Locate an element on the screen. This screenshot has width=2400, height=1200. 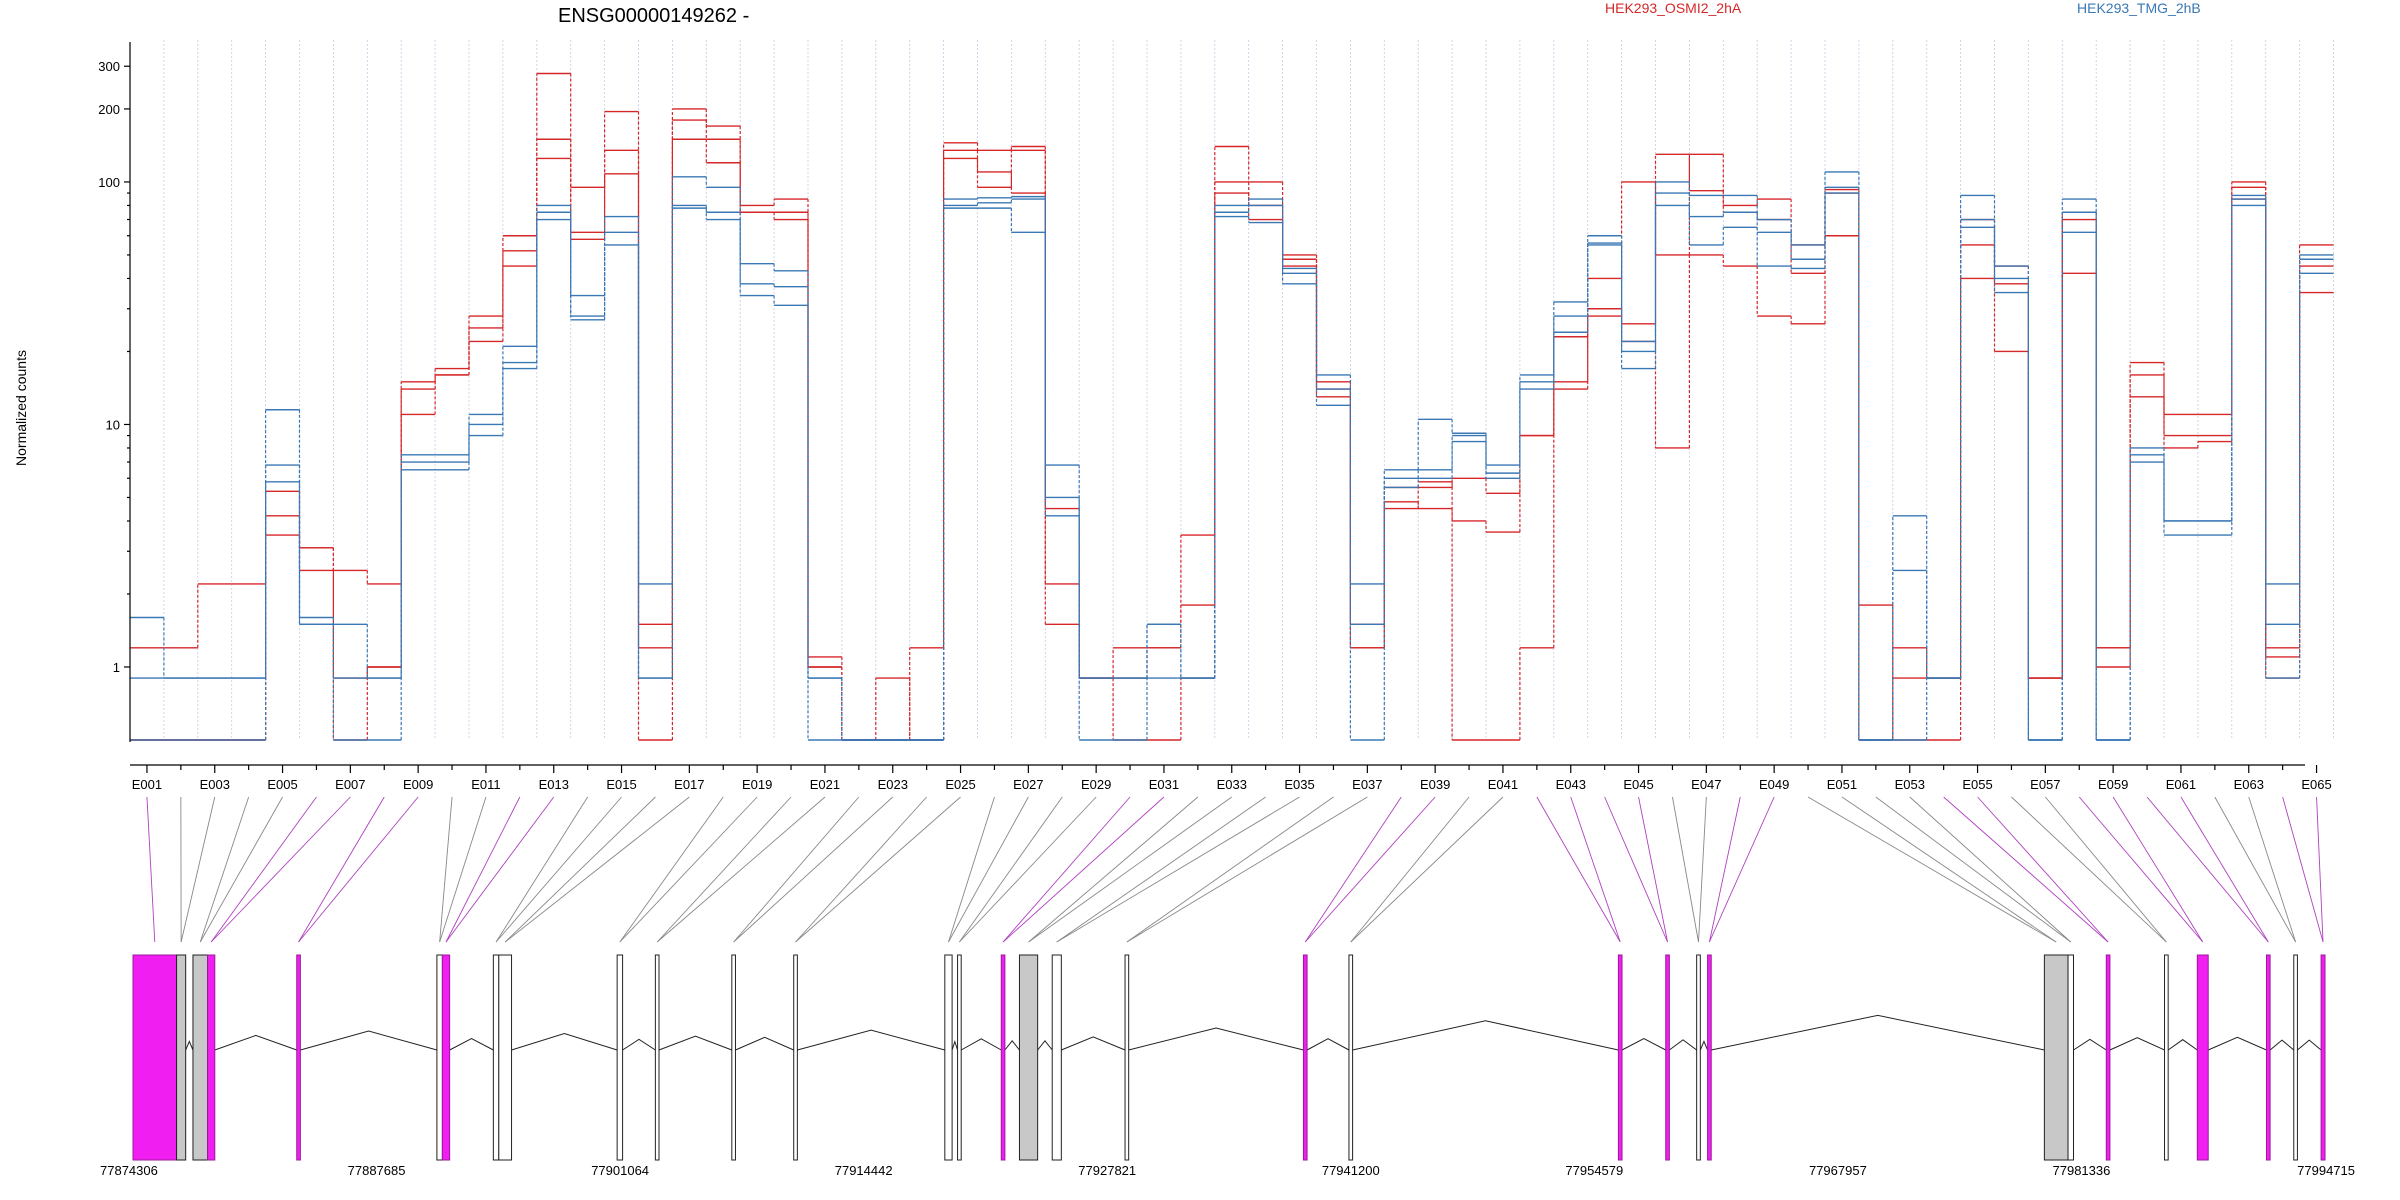
x-tick-label-E001: E001 is located at coordinates (147, 784).